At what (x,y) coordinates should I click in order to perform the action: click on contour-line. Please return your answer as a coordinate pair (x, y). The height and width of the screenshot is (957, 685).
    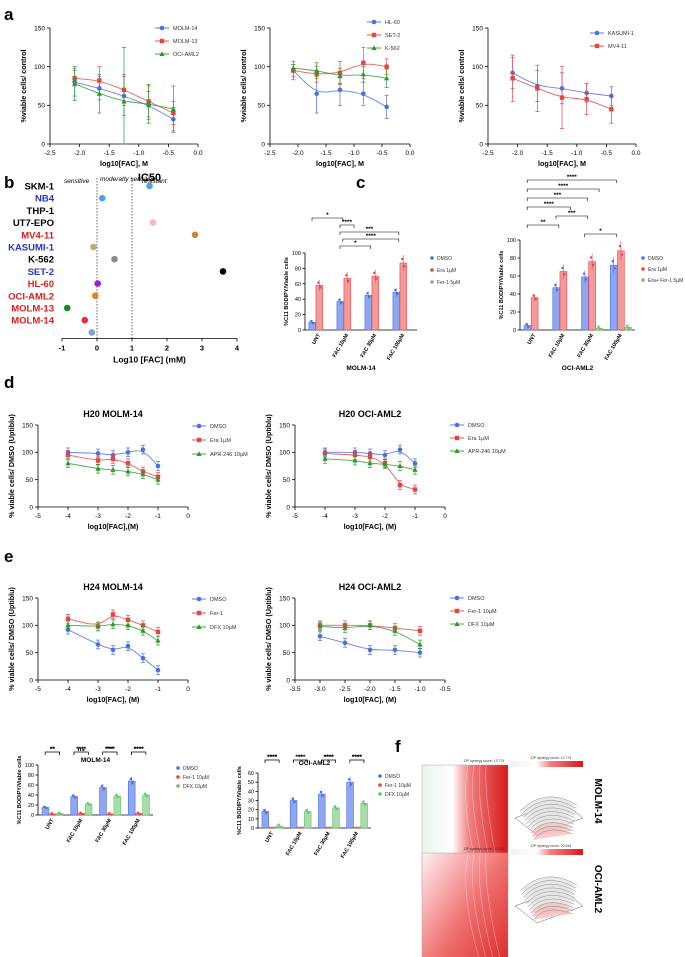
    Looking at the image, I should click on (486, 904).